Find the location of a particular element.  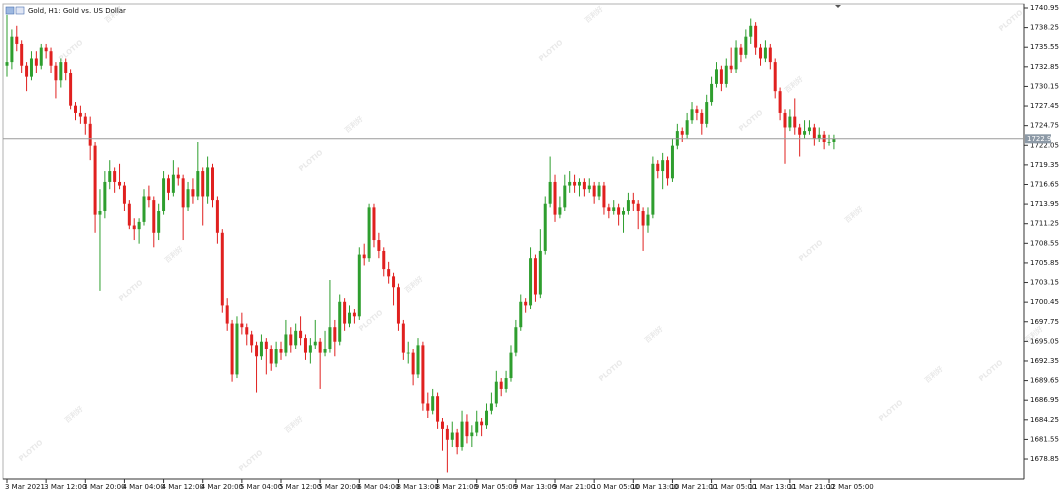

y-tick-label: 1727.45 is located at coordinates (1044, 106).